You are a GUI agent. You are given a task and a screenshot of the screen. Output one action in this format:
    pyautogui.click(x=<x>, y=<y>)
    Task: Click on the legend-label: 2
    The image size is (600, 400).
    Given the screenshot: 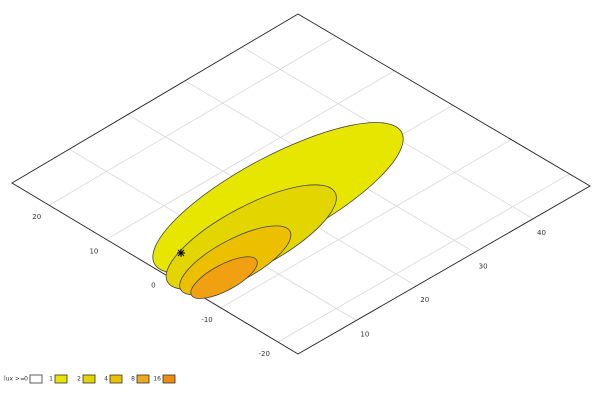 What is the action you would take?
    pyautogui.click(x=79, y=379)
    